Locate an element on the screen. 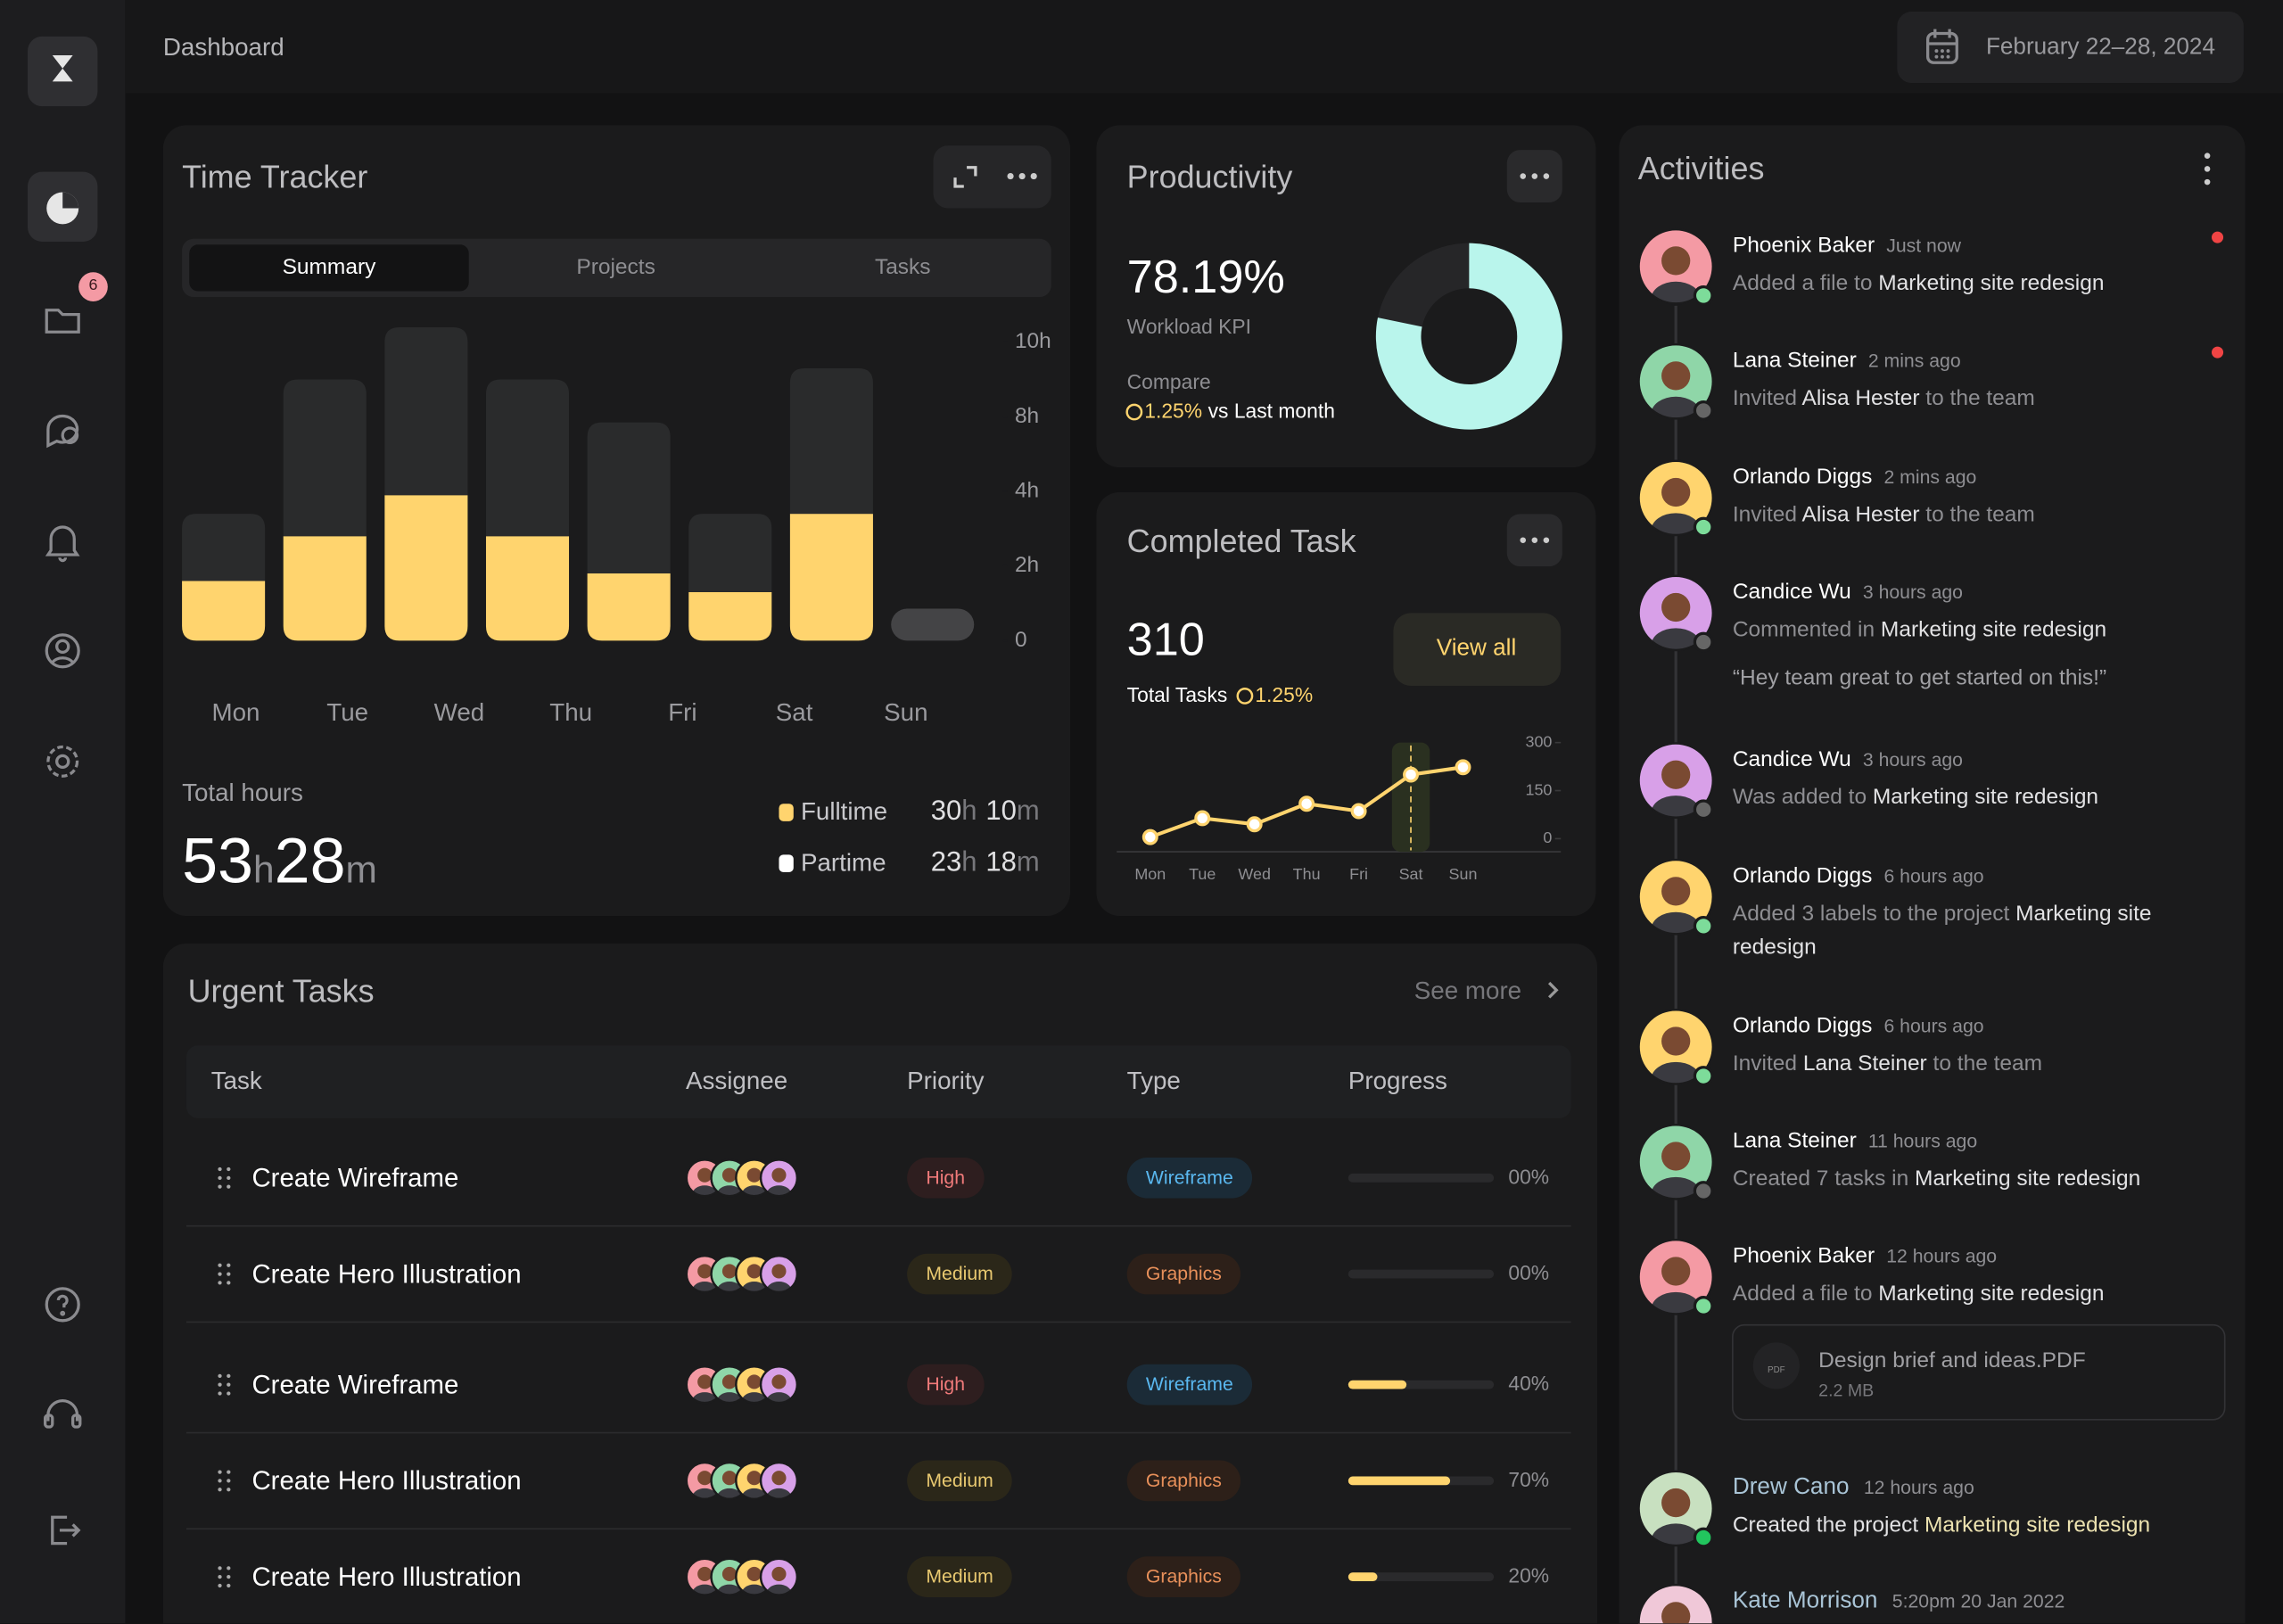 Image resolution: width=2283 pixels, height=1624 pixels. progress-label: 20% is located at coordinates (1529, 1575).